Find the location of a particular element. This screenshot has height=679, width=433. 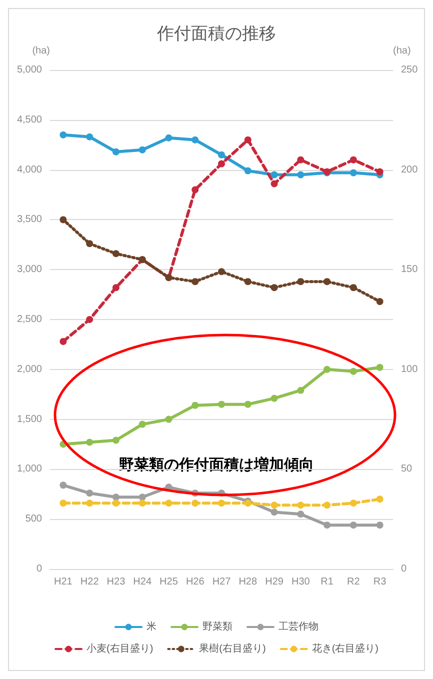

y2-tick-label: 0 is located at coordinates (404, 569).